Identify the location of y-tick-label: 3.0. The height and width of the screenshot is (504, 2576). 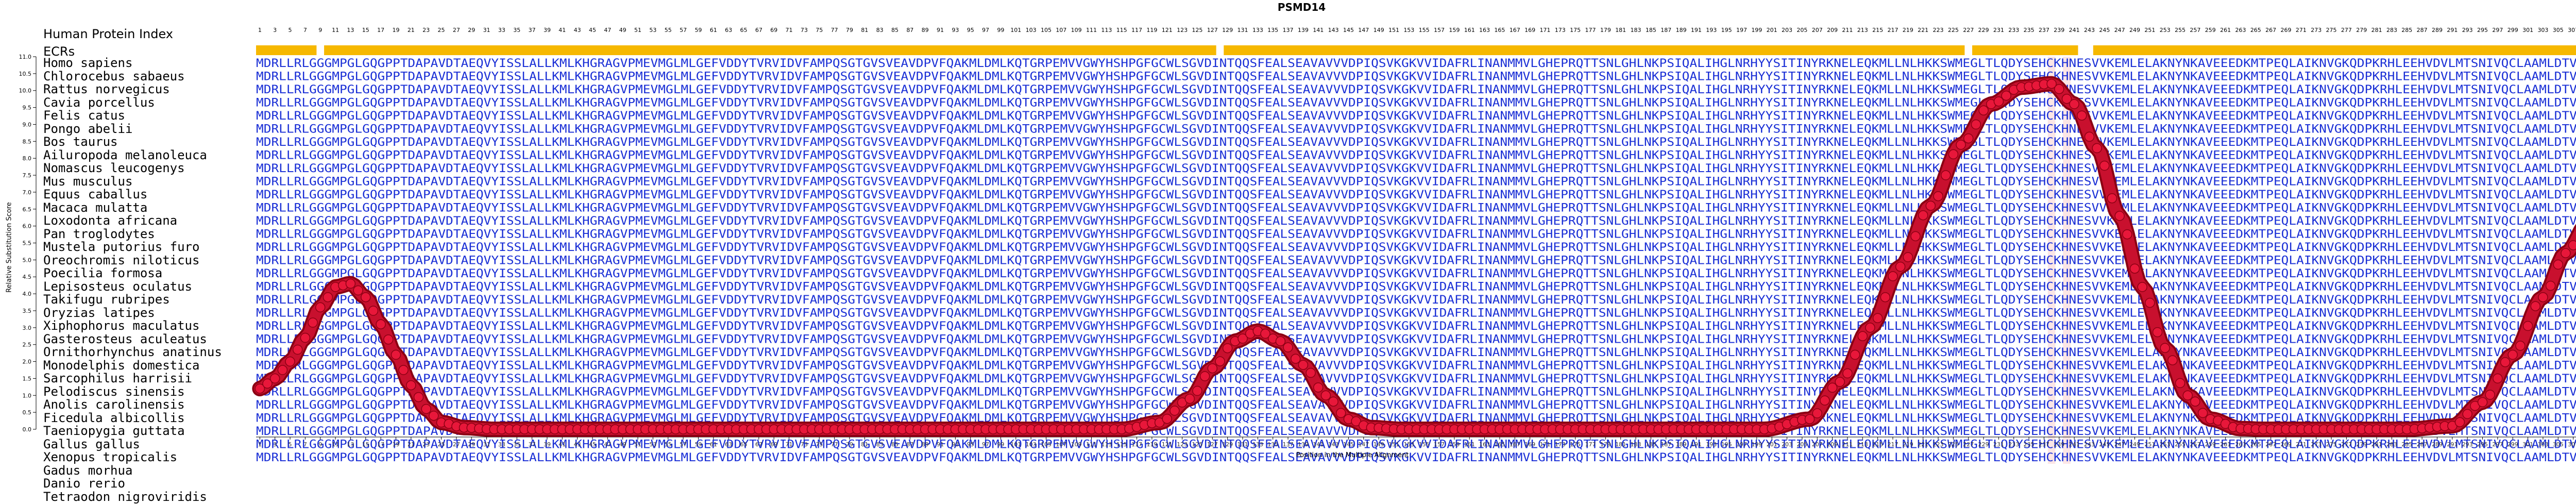
(27, 328).